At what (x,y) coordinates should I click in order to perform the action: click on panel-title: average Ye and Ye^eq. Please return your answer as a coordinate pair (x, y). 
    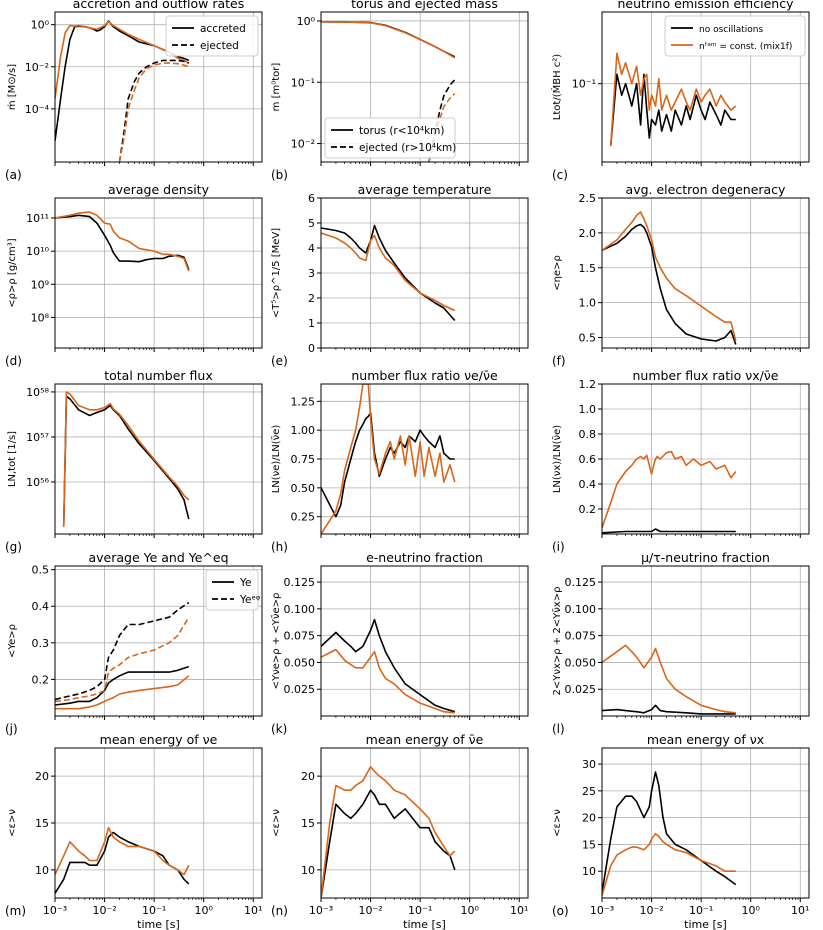
    Looking at the image, I should click on (158, 557).